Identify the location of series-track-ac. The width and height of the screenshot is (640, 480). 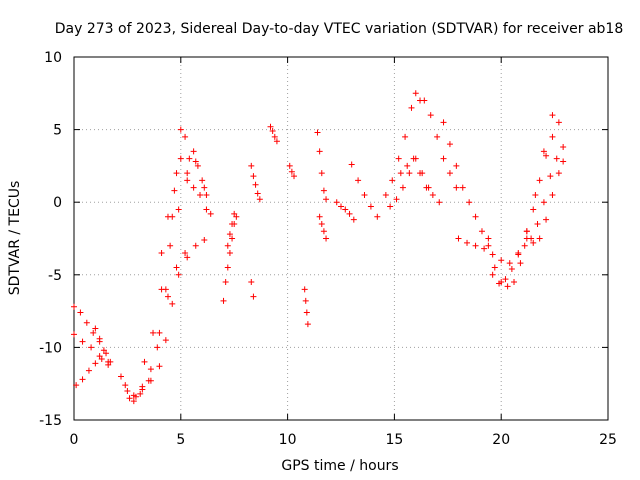
(528, 215).